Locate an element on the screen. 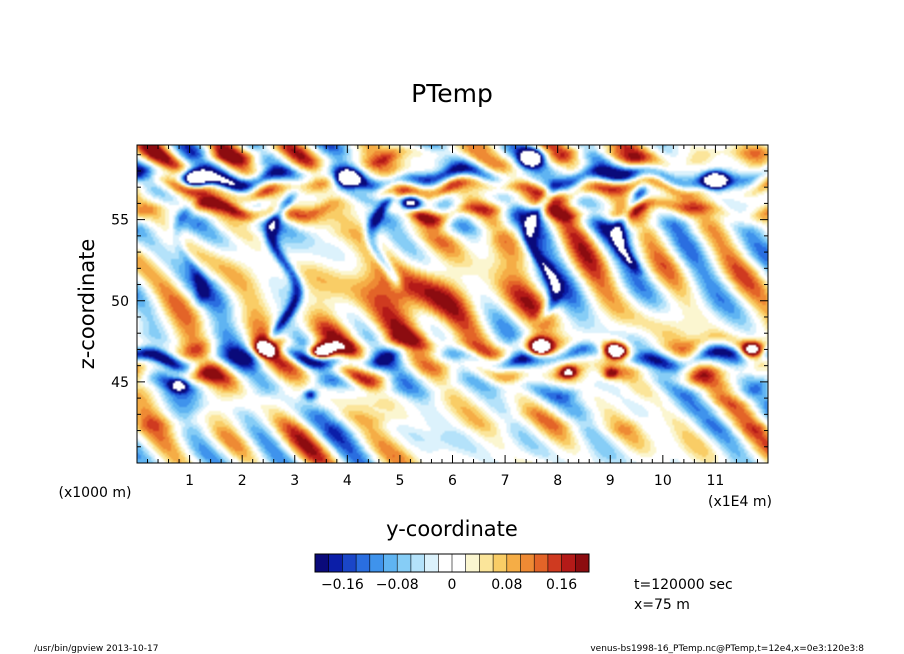  colorbar-tick-label: 0 is located at coordinates (452, 585).